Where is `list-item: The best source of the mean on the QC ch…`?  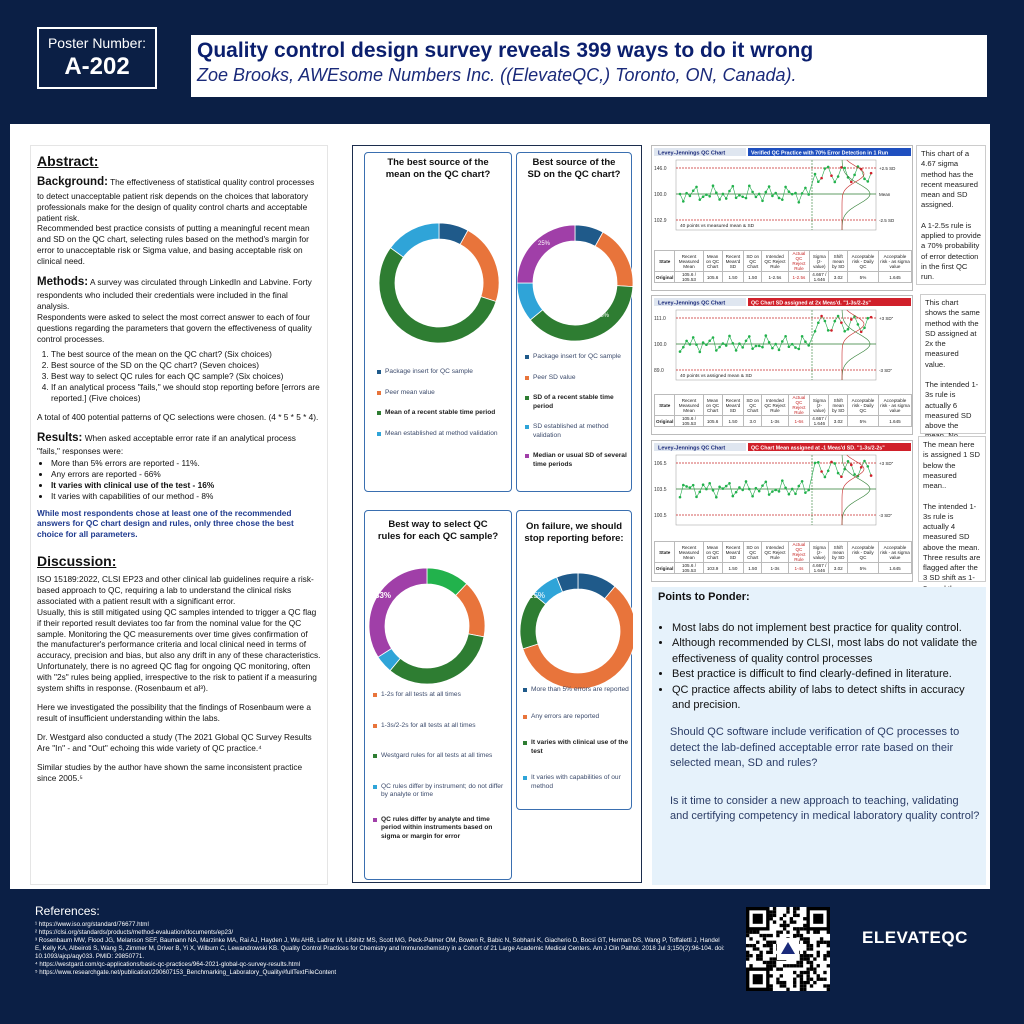
list-item: The best source of the mean on the QC ch… is located at coordinates (186, 354).